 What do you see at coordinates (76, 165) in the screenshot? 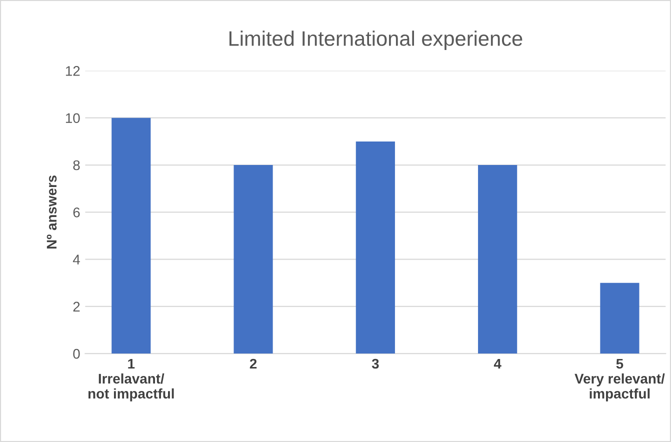
I see `y-tick-label: 8` at bounding box center [76, 165].